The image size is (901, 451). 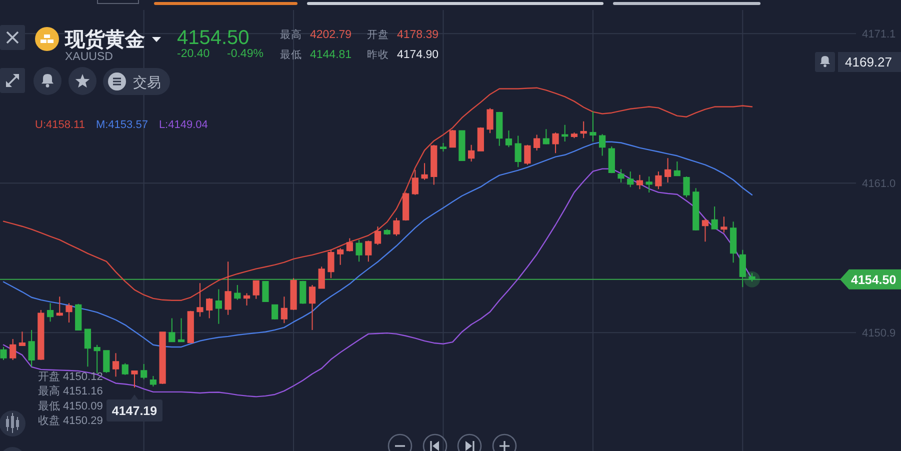 What do you see at coordinates (378, 35) in the screenshot?
I see `annotation: 开盘` at bounding box center [378, 35].